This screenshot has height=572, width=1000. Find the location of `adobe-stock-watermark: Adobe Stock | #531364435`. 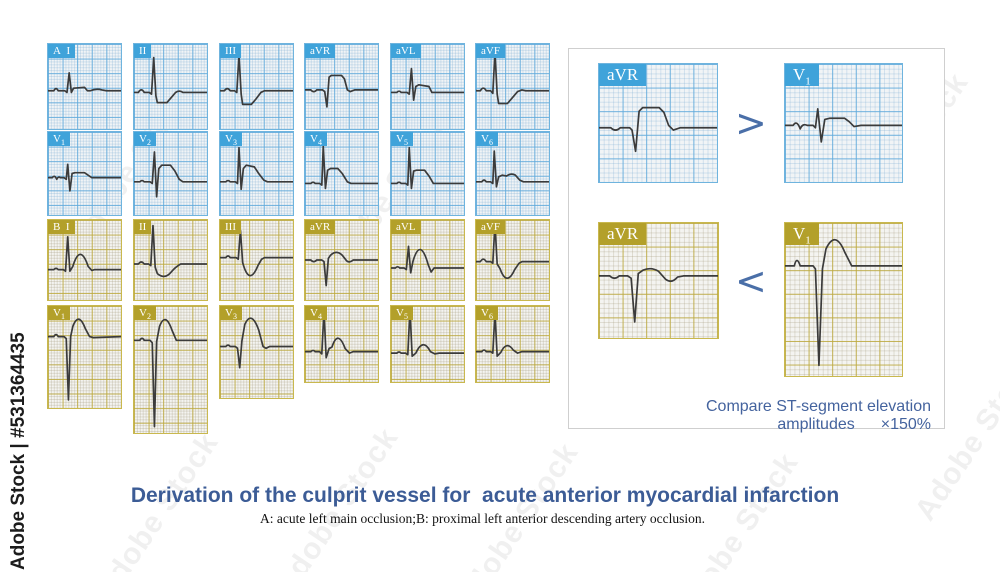

adobe-stock-watermark: Adobe Stock | #531364435 is located at coordinates (18, 451).